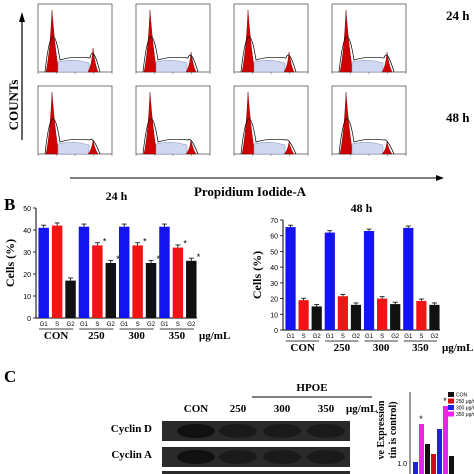 The width and height of the screenshot is (474, 474). I want to click on y-tick-label: 40, so click(274, 268).